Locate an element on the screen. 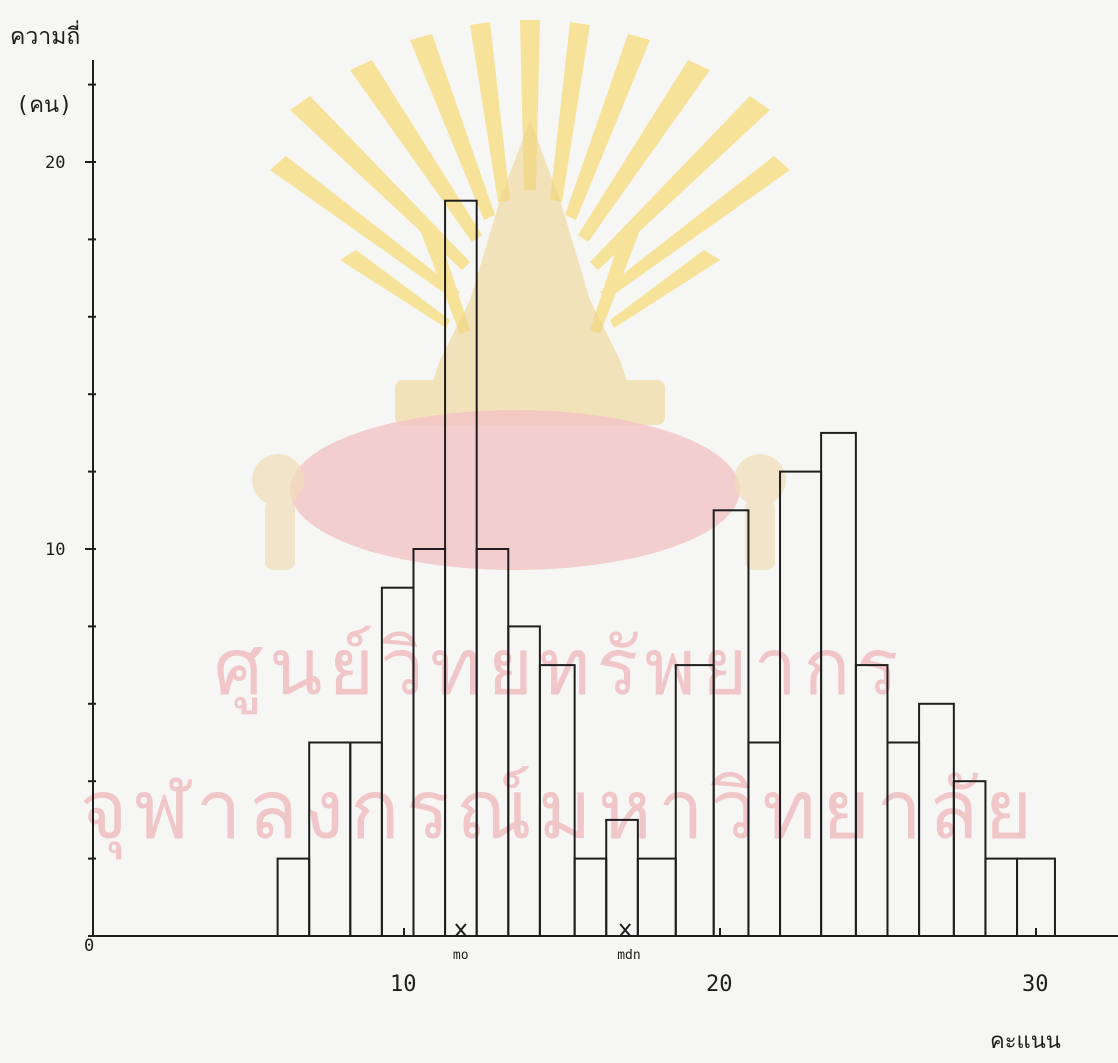 The height and width of the screenshot is (1063, 1118). watermark-text-line1: ศูนย์วิทยทรัพยากร is located at coordinates (559, 668).